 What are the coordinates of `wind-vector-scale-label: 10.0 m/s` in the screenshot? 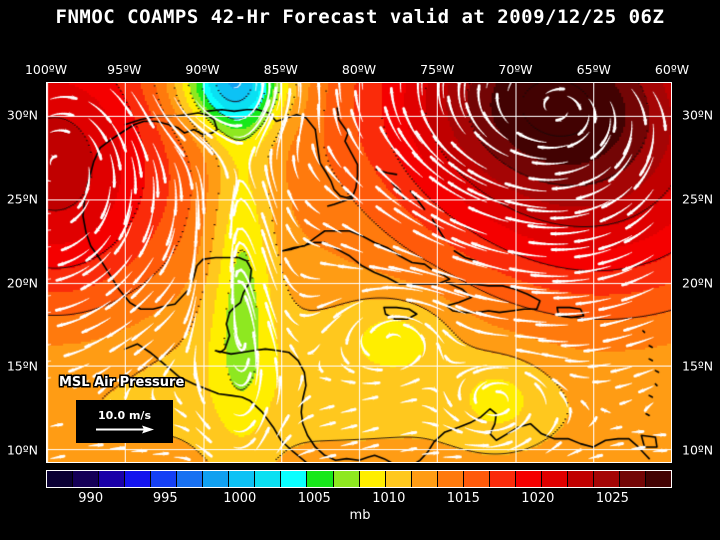 It's located at (124, 415).